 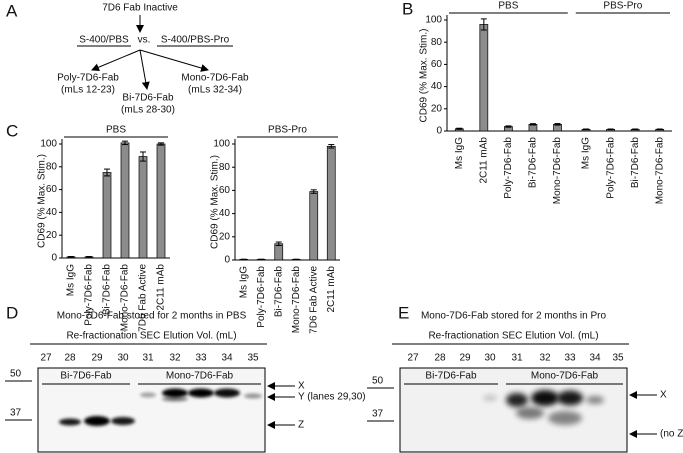 I want to click on scheme-condition: S-400/PBS, so click(x=104, y=40).